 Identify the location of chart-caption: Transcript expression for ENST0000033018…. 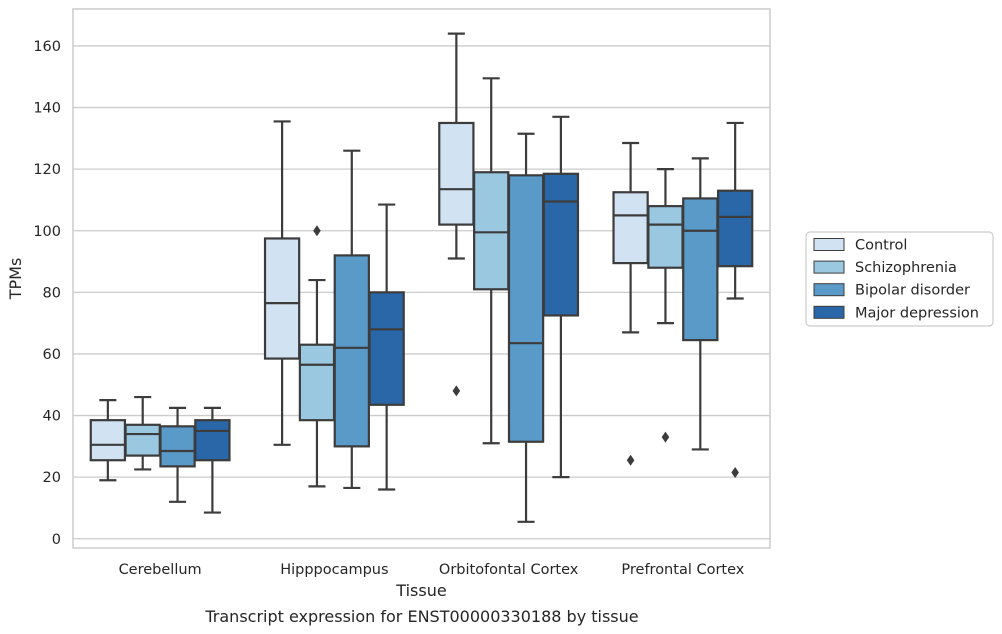
(421, 616).